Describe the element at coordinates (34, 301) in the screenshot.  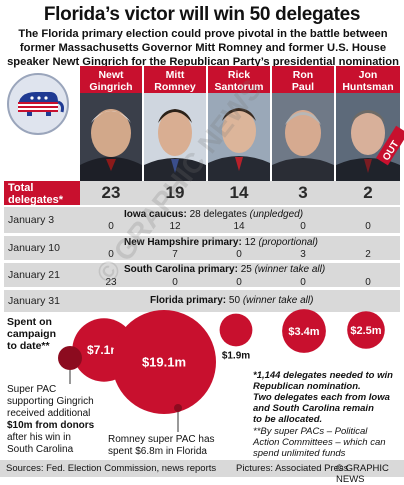
I see `row-date: January 31` at that location.